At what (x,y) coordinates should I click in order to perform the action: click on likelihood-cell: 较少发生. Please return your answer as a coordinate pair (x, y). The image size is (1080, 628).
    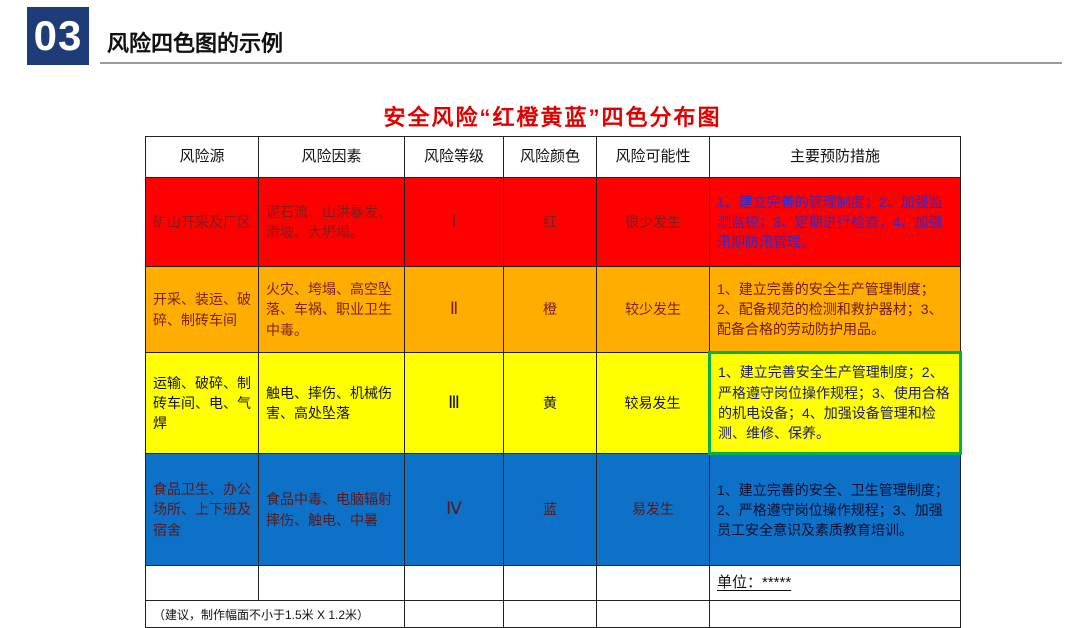
    Looking at the image, I should click on (653, 309).